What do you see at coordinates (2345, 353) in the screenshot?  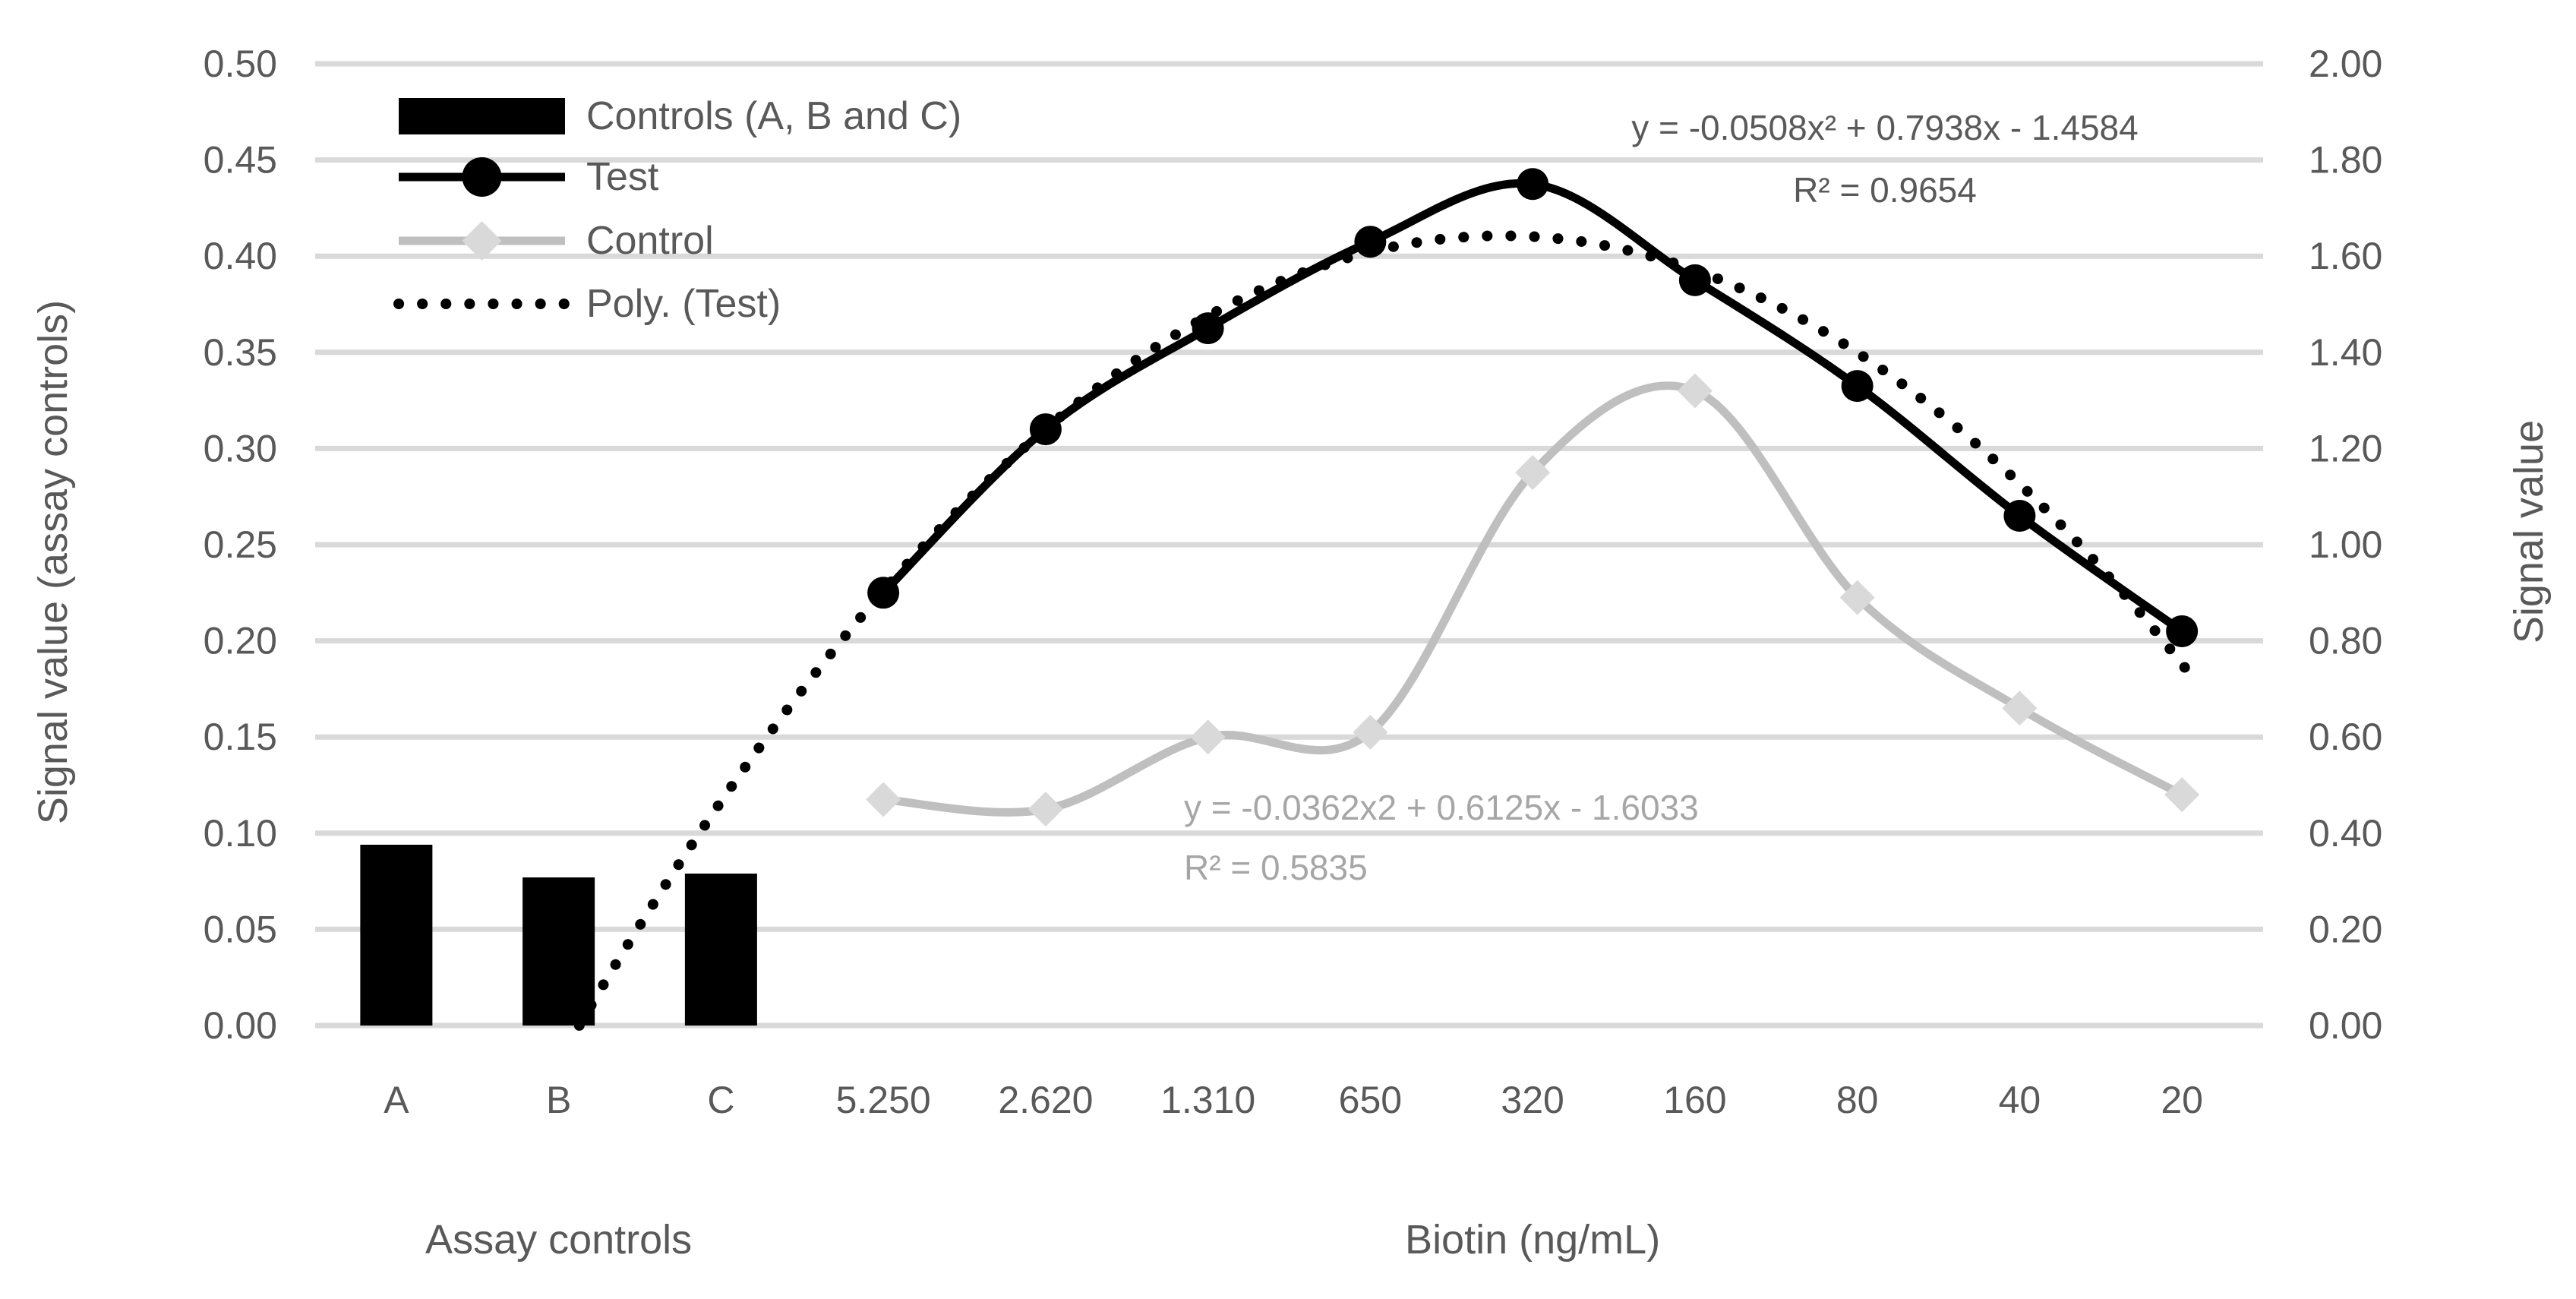 I see `right-axis-tick-3: 1.40` at bounding box center [2345, 353].